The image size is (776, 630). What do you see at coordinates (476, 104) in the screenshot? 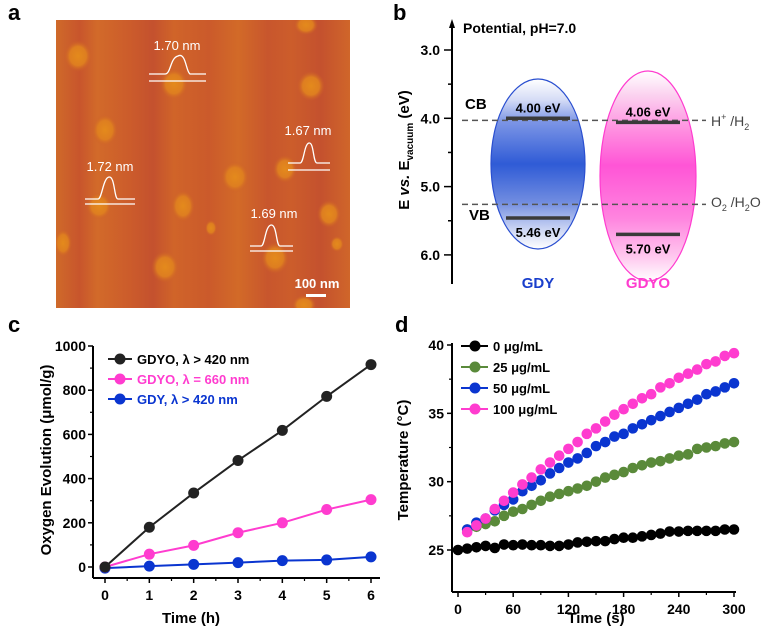
I see `cb-label: CB` at bounding box center [476, 104].